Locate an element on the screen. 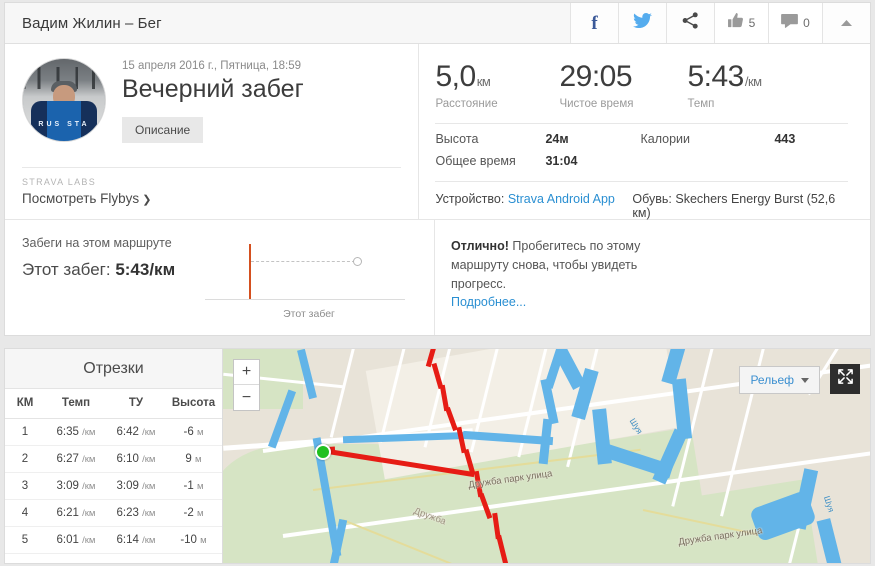  stat-elapsed-time: Общее время 31:04 is located at coordinates (537, 161).